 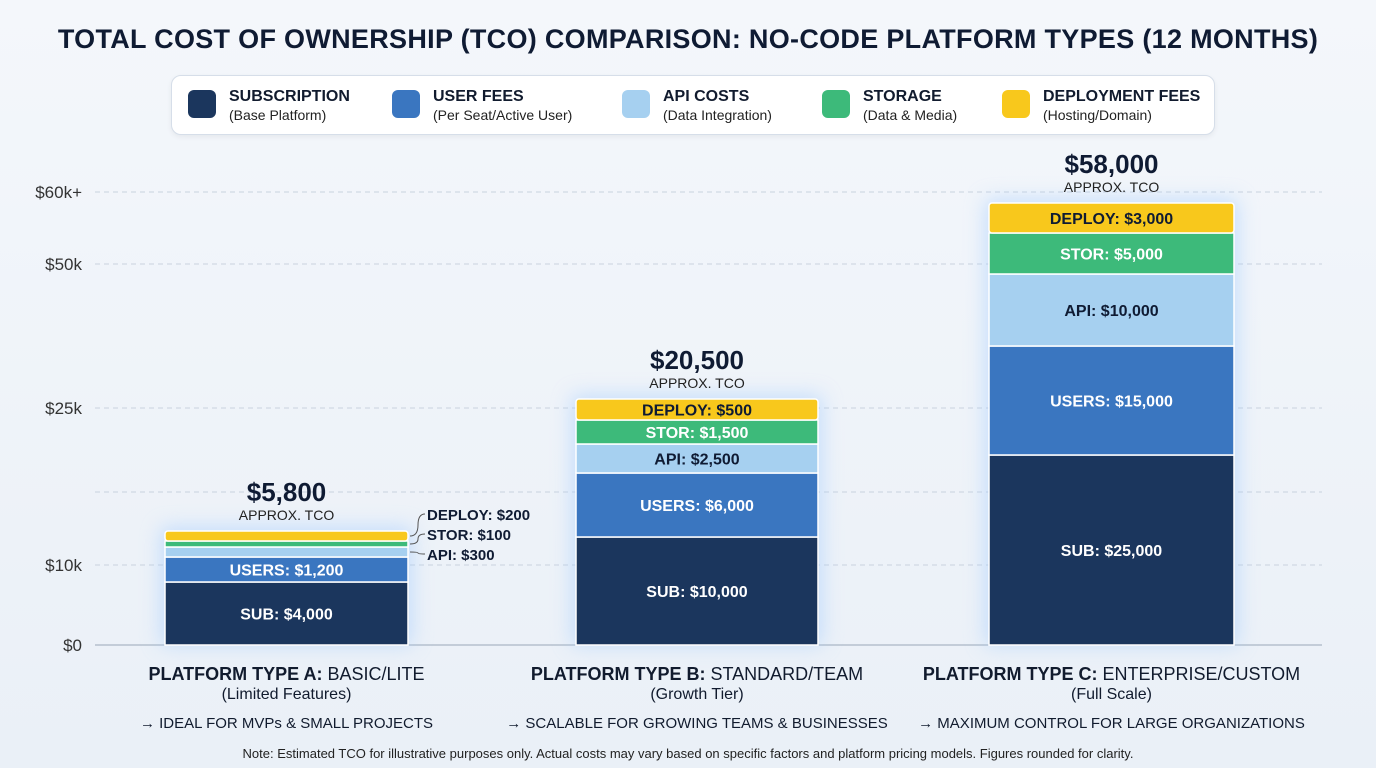 What do you see at coordinates (58, 192) in the screenshot?
I see `y-tick-label: $60k+` at bounding box center [58, 192].